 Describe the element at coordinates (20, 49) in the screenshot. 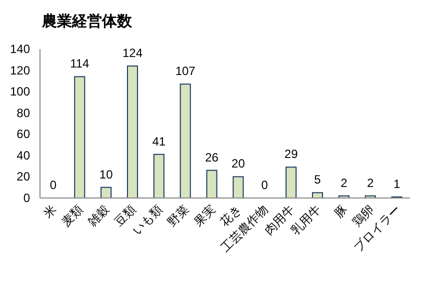

I see `y-tick-label: 140` at that location.